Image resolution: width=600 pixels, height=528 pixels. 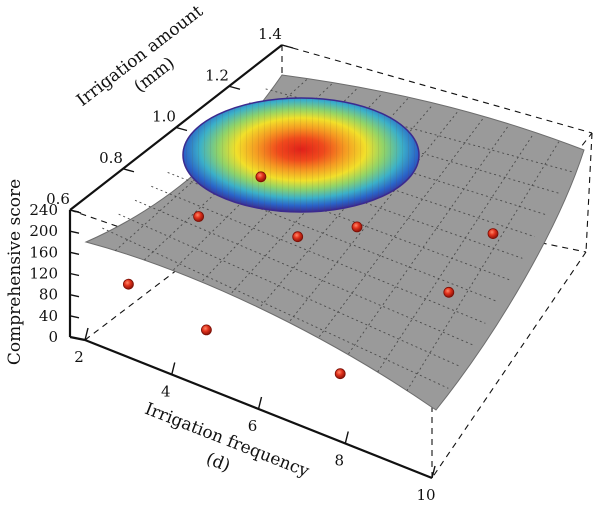 What do you see at coordinates (166, 392) in the screenshot?
I see `x-tick-label: 4` at bounding box center [166, 392].